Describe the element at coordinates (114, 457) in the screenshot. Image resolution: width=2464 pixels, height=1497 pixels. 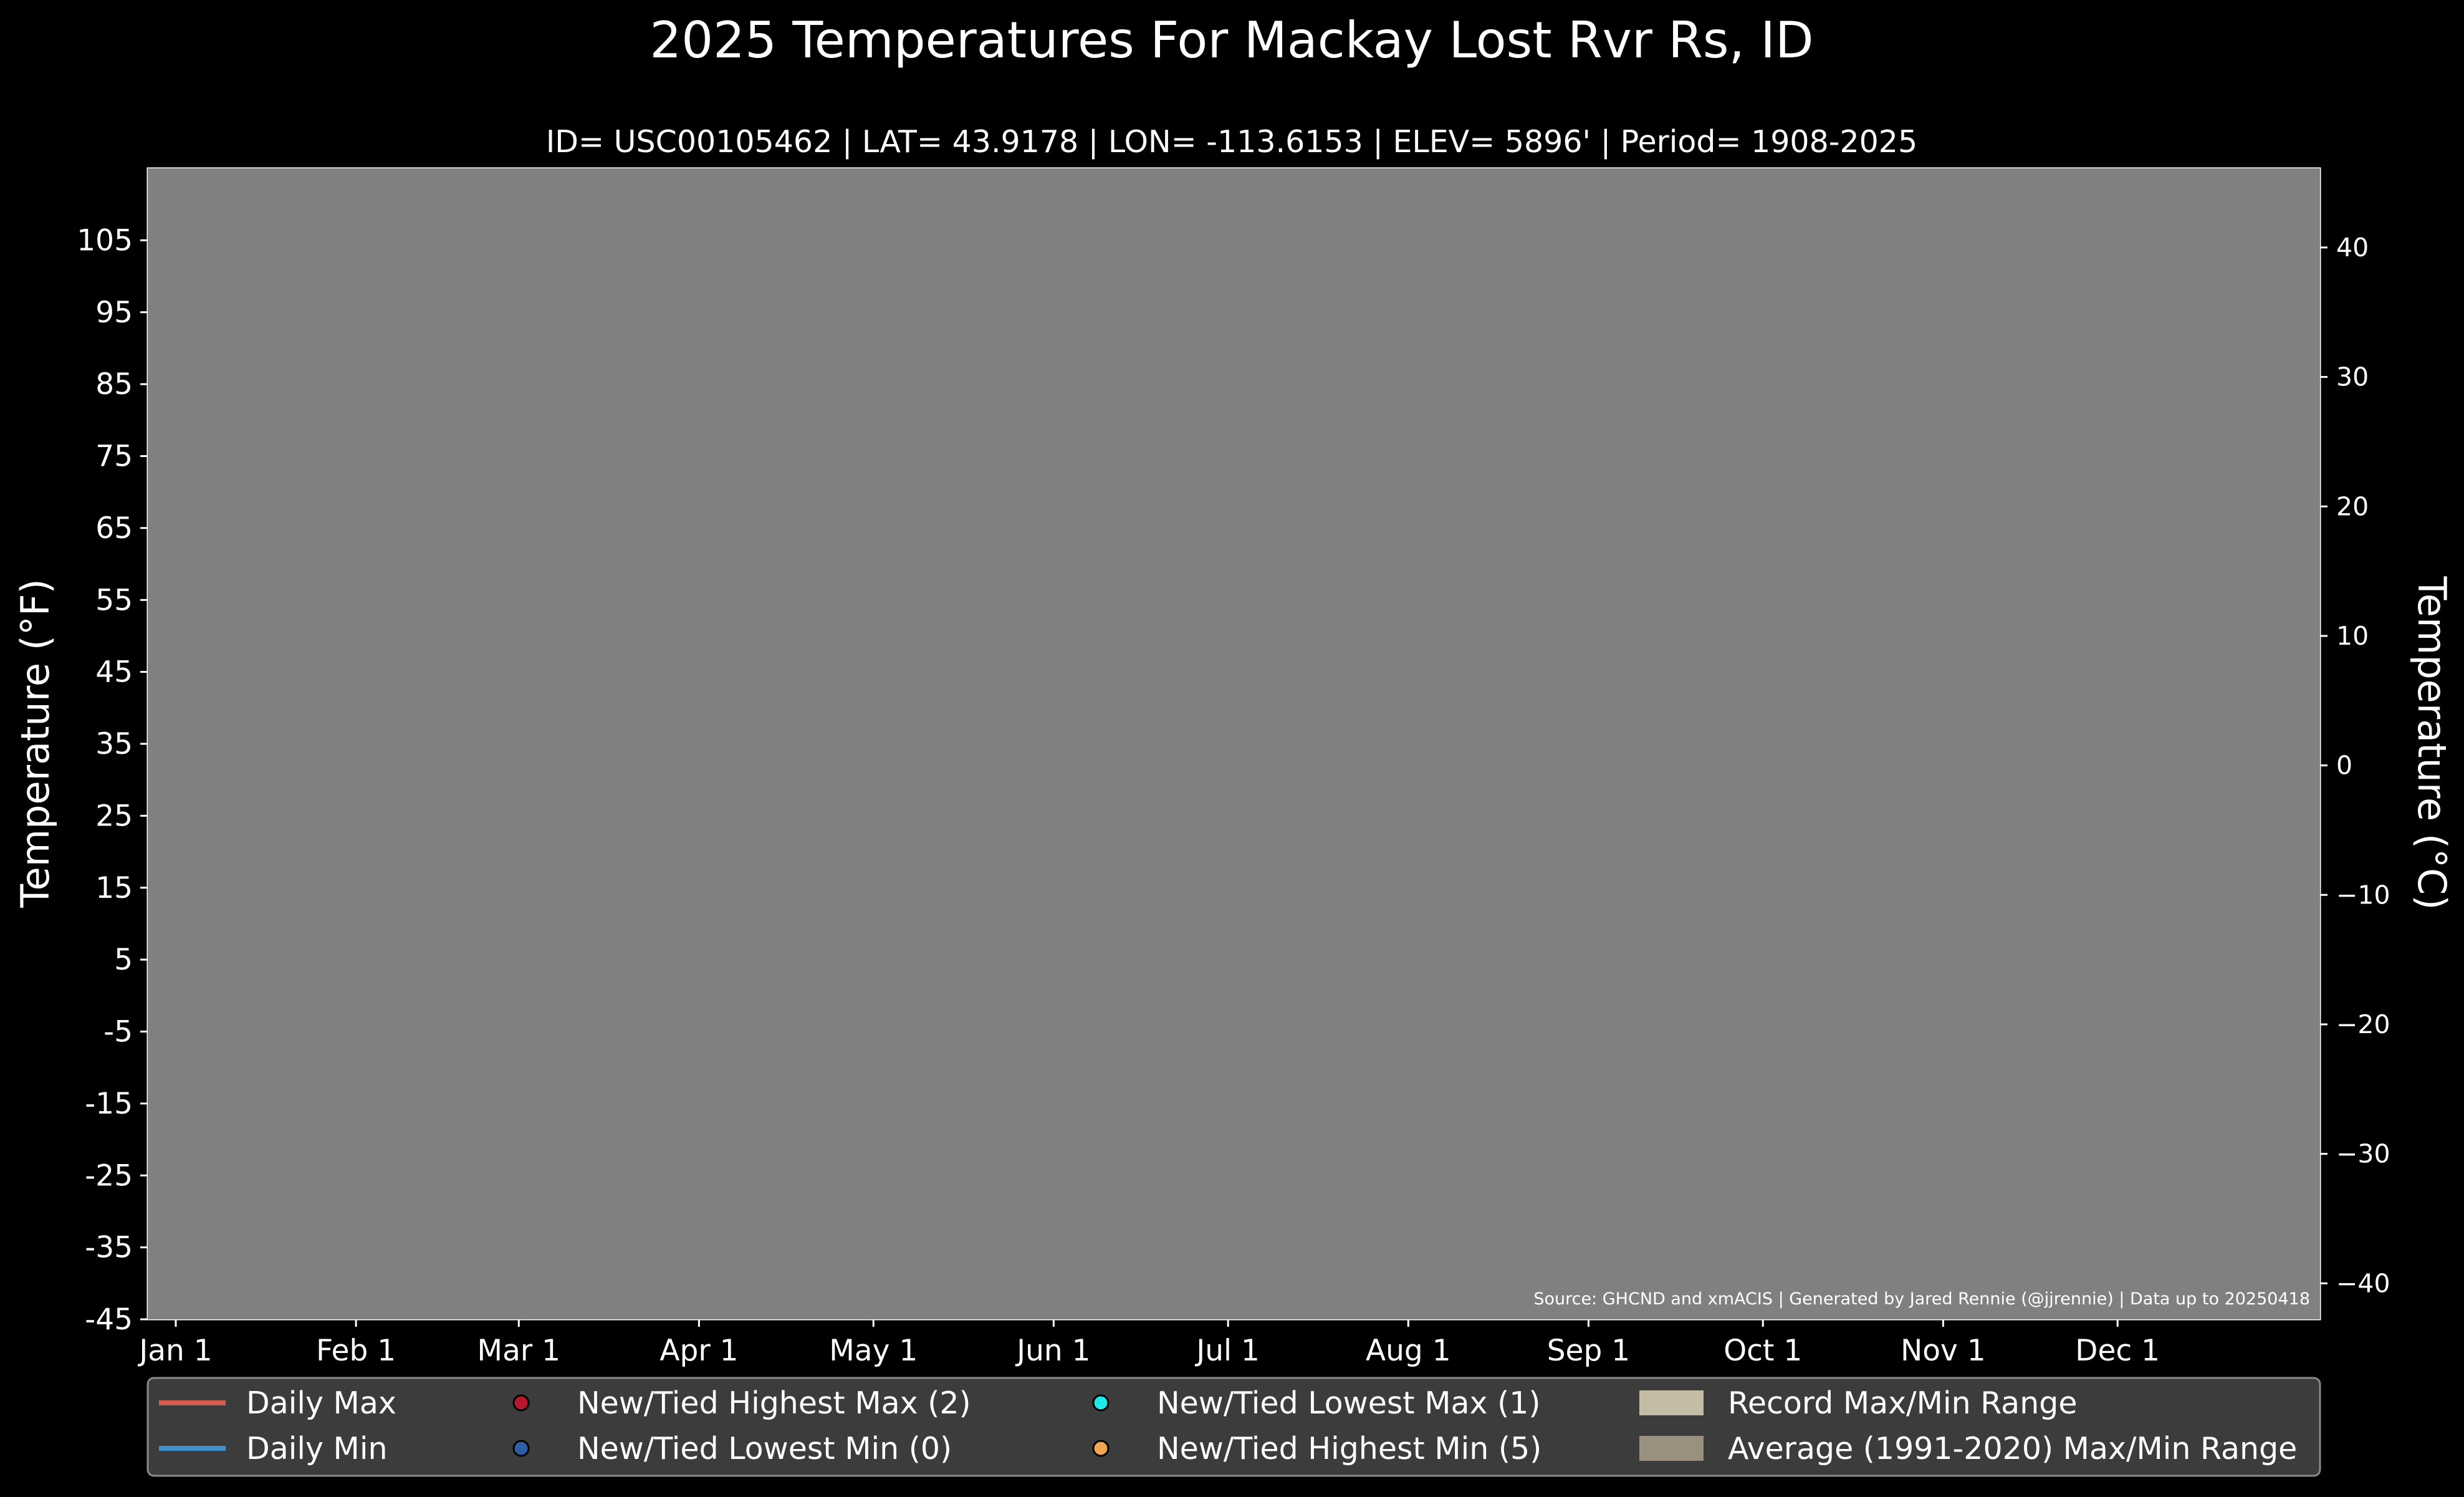
I see `y-tick-label: 75` at that location.